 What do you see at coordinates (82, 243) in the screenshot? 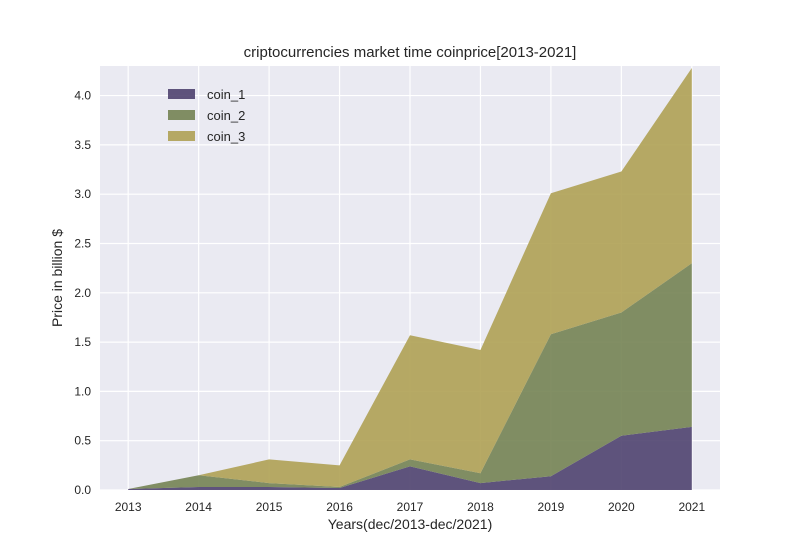
I see `y-tick-label: 2.5` at bounding box center [82, 243].